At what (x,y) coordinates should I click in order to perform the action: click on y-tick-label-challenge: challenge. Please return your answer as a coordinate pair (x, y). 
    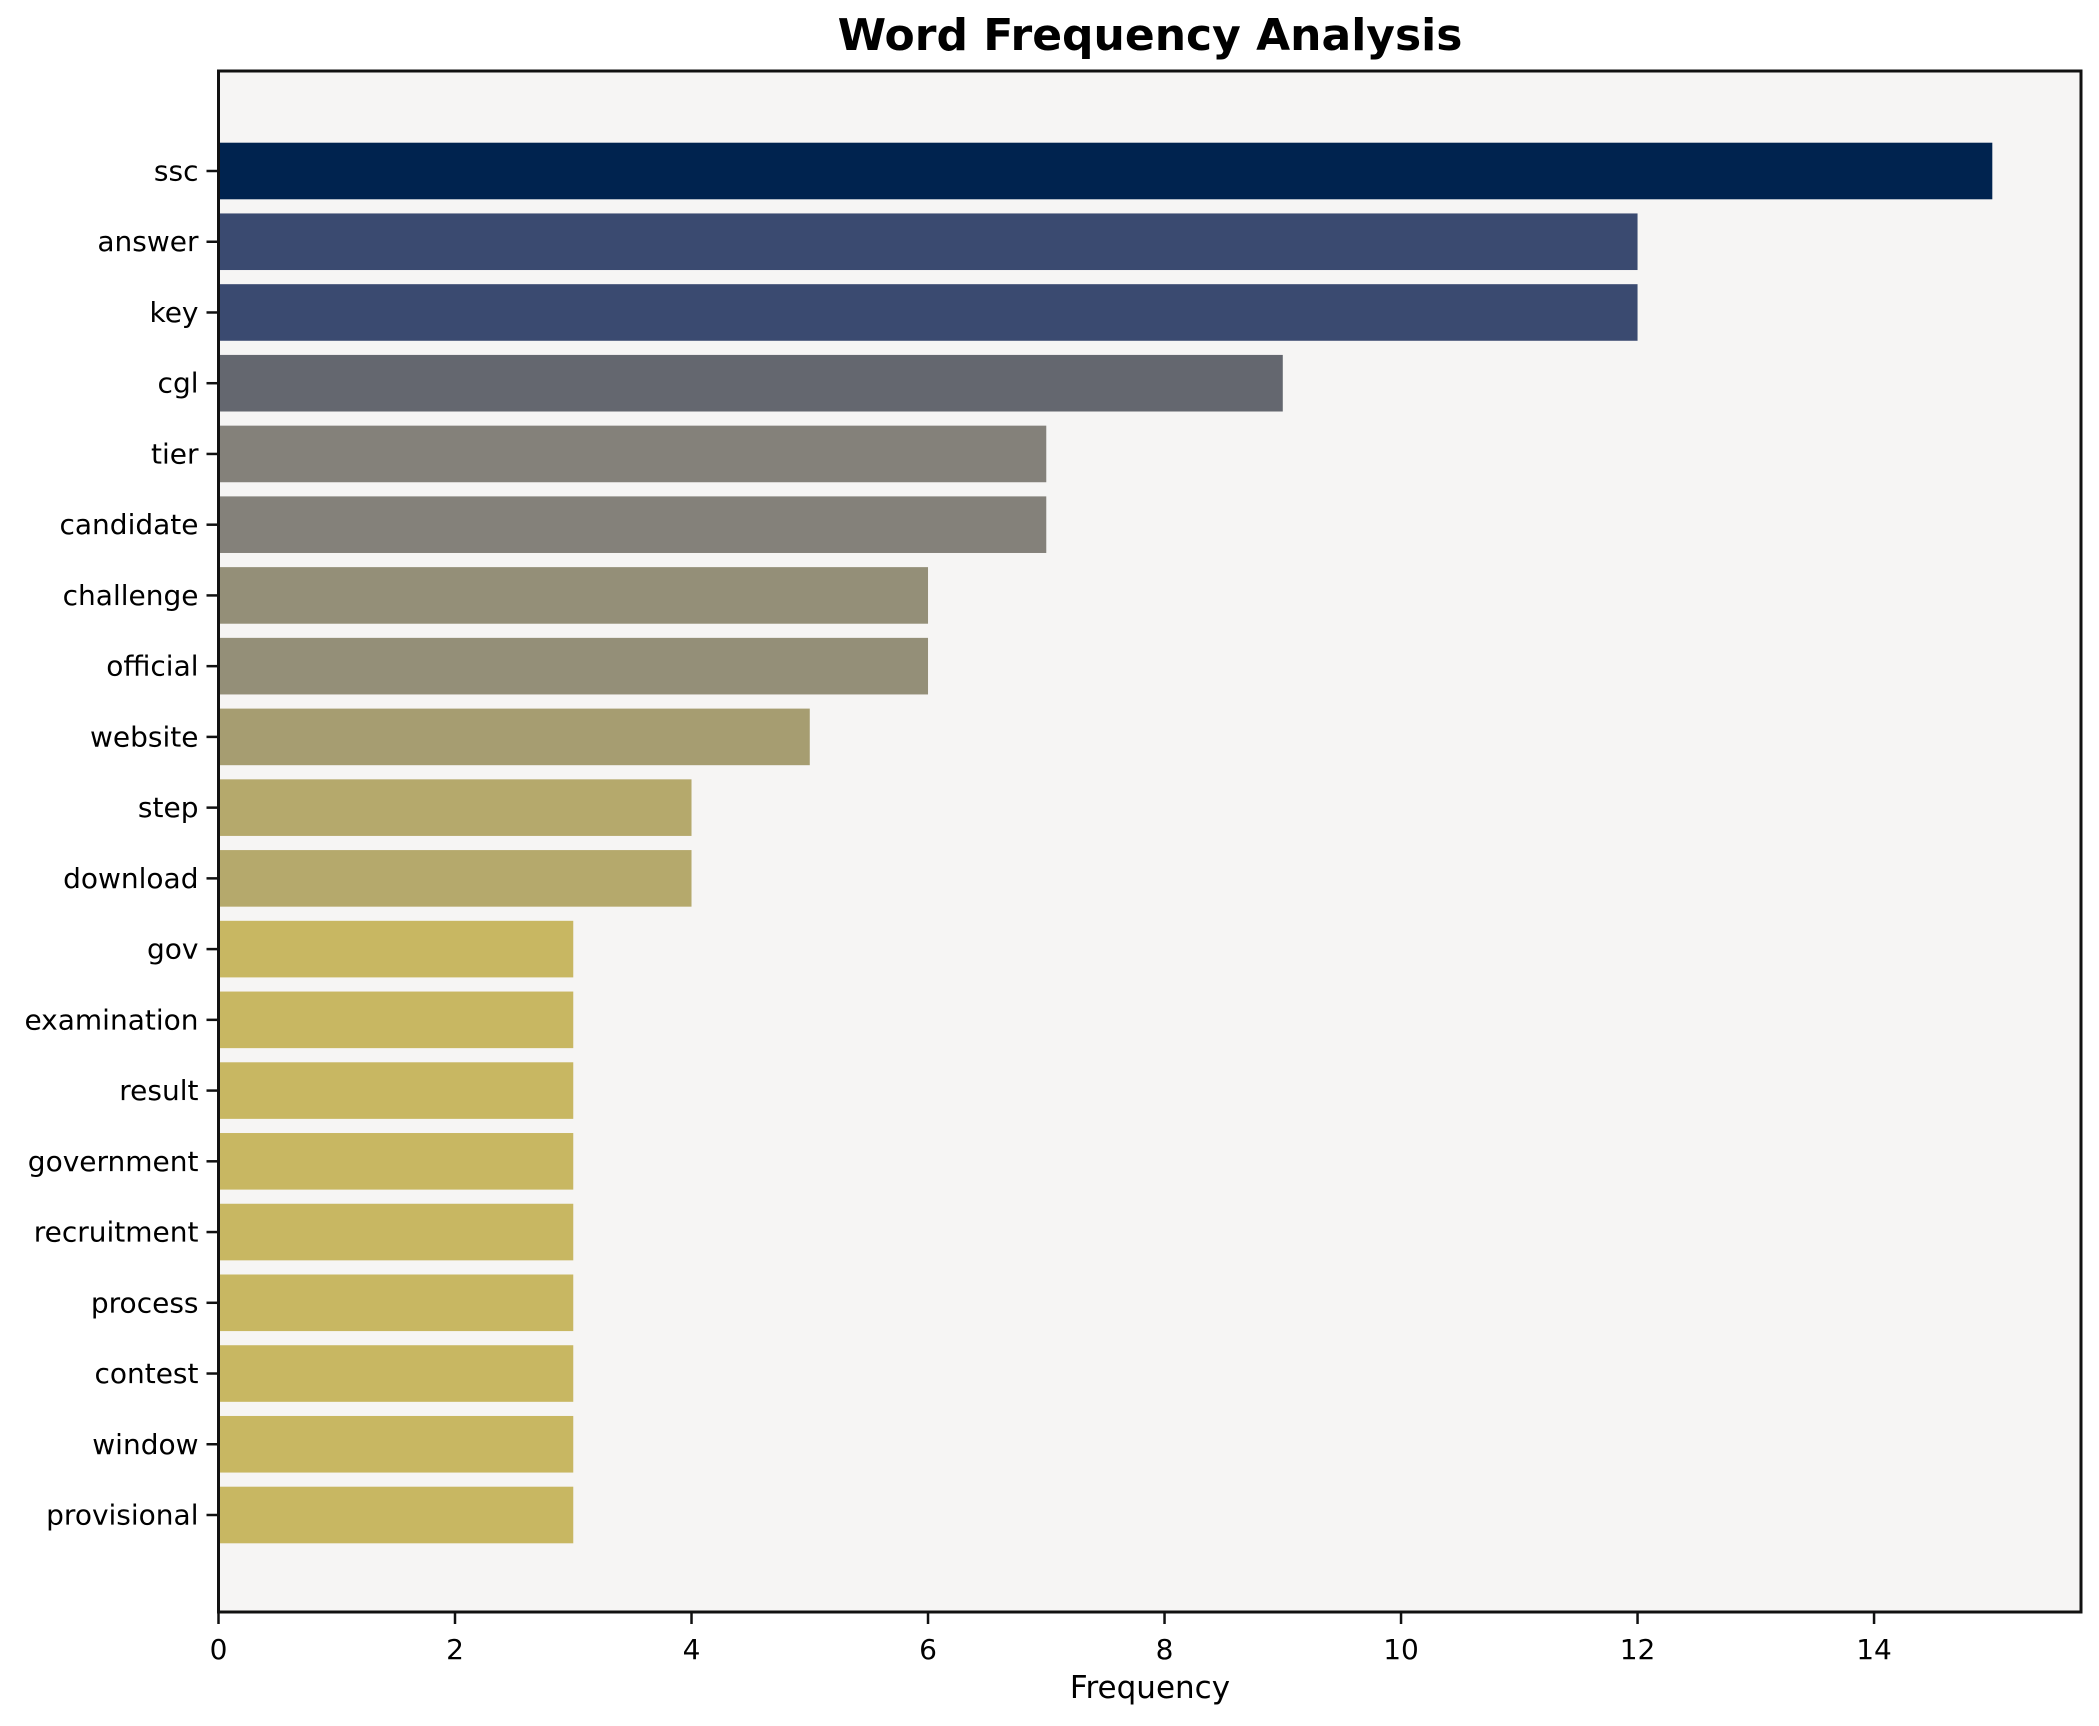
    Looking at the image, I should click on (131, 595).